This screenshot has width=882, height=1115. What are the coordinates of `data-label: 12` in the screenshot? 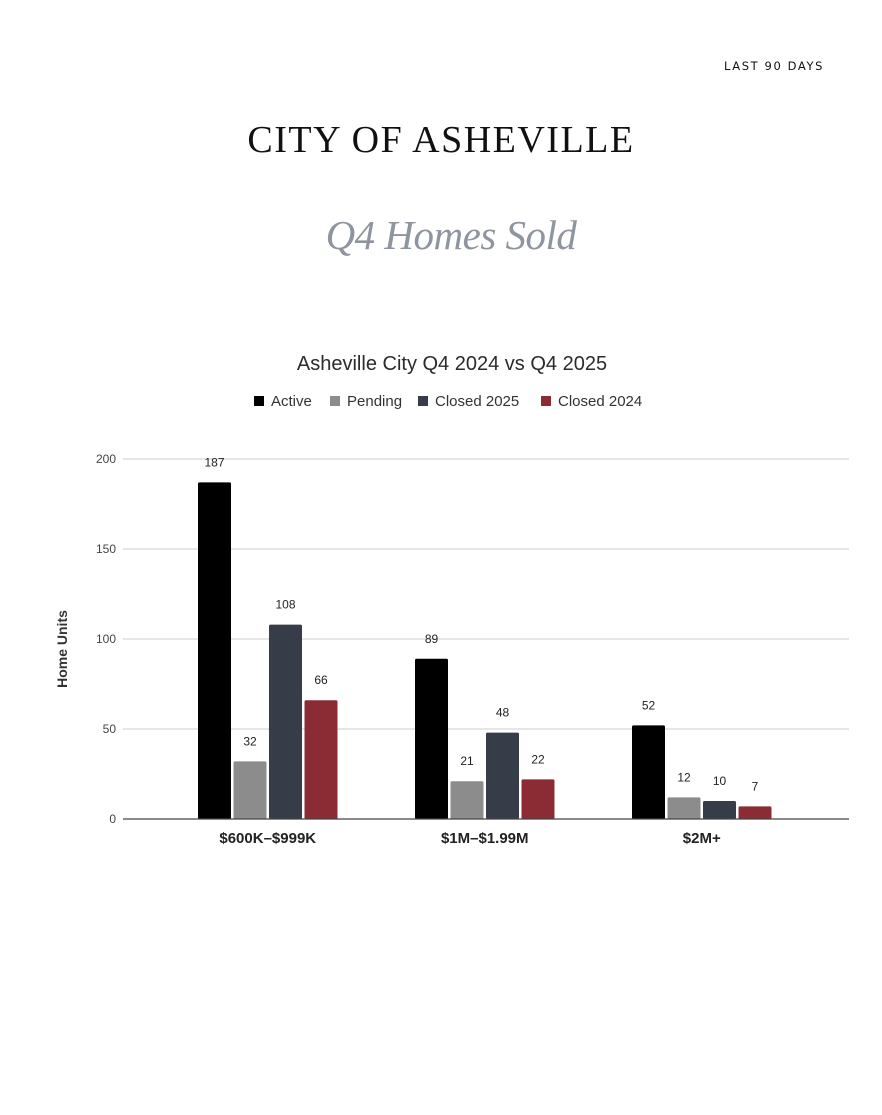 It's located at (684, 777).